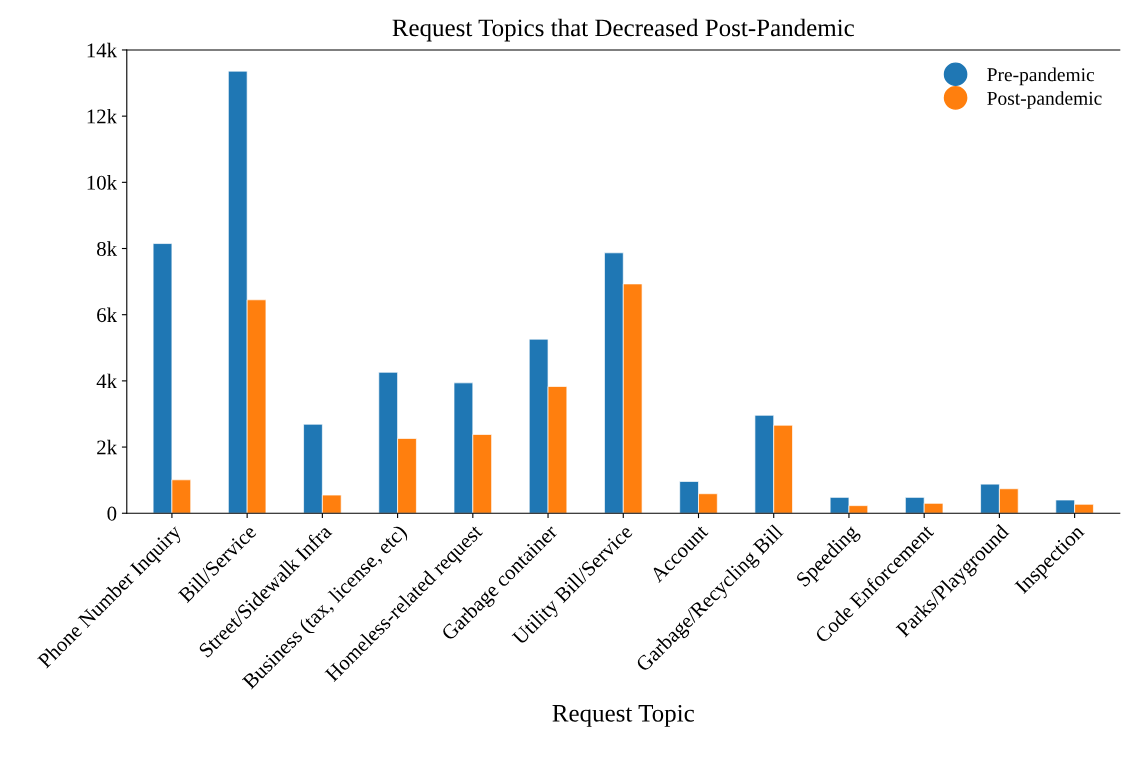 The height and width of the screenshot is (757, 1122). I want to click on y-tick-label: 10k, so click(102, 182).